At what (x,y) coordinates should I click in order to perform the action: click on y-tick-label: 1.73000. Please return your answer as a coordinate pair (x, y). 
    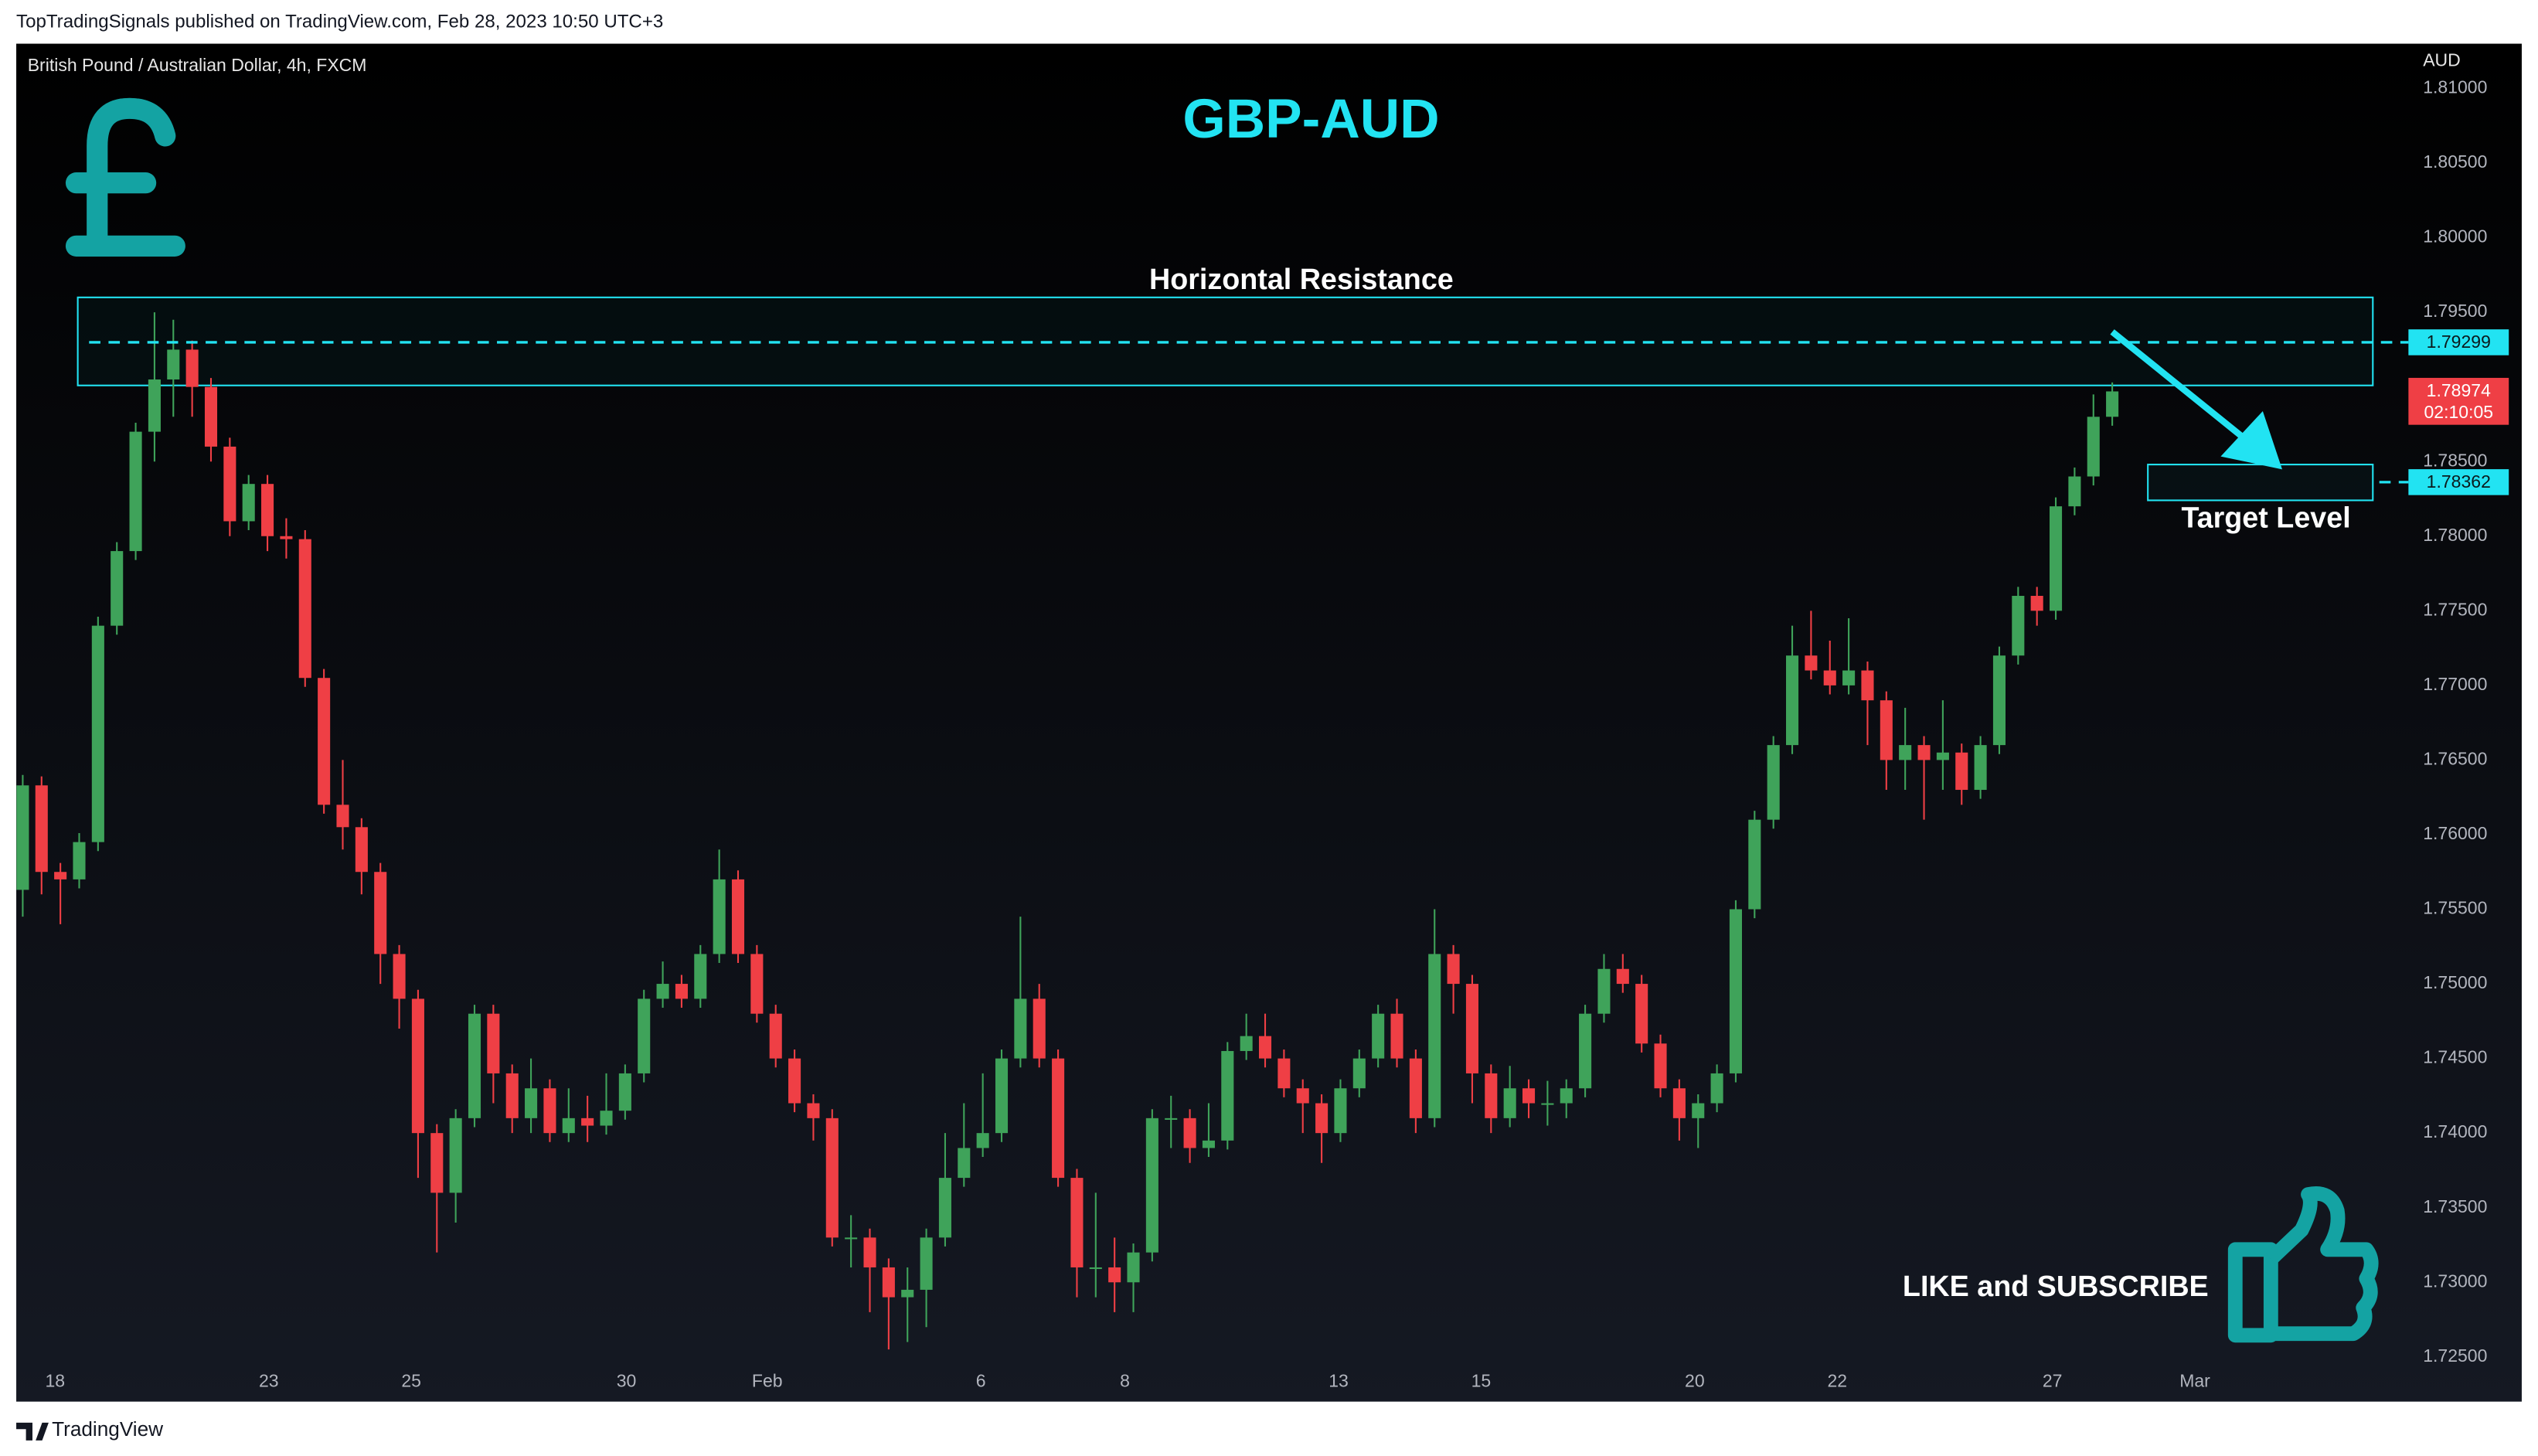
    Looking at the image, I should click on (2455, 1281).